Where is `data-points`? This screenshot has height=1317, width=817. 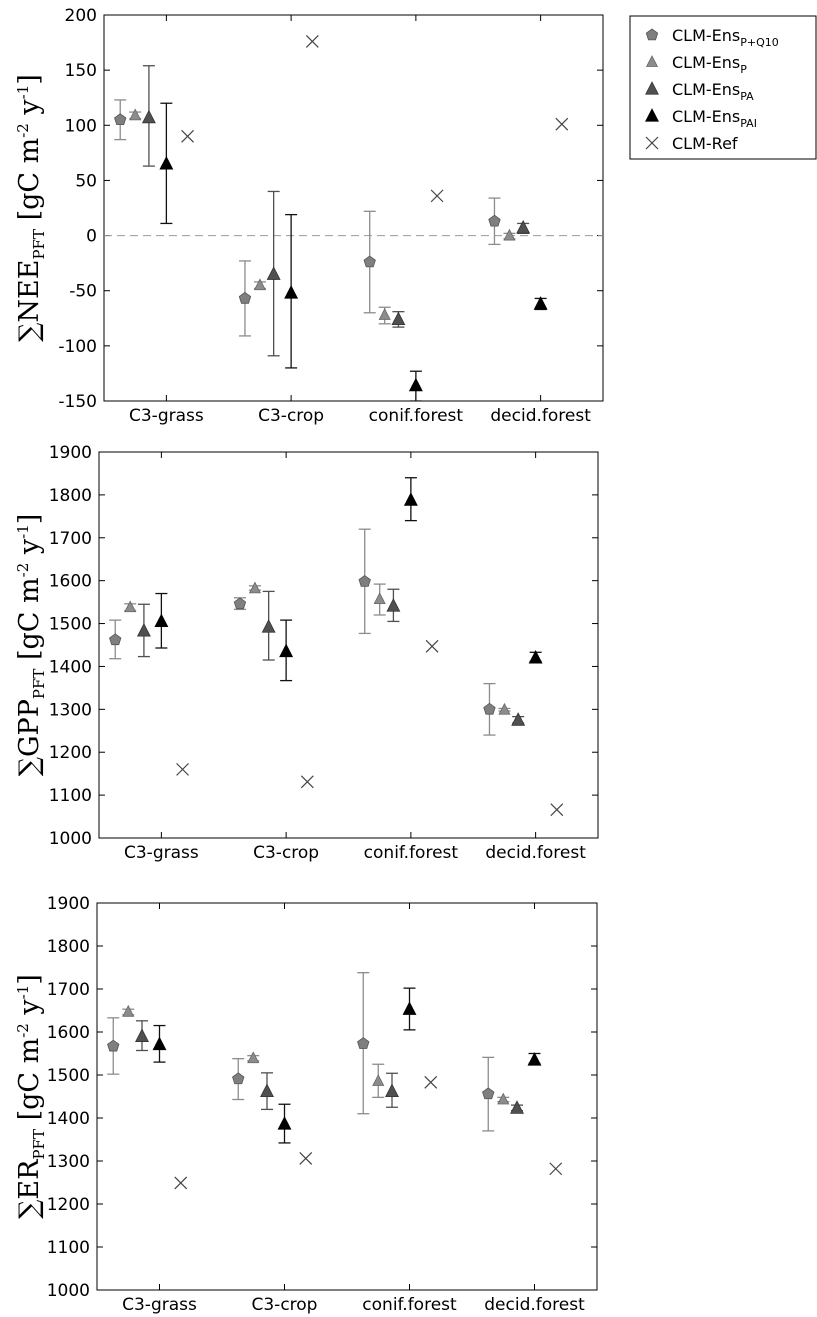
data-points is located at coordinates (336, 647).